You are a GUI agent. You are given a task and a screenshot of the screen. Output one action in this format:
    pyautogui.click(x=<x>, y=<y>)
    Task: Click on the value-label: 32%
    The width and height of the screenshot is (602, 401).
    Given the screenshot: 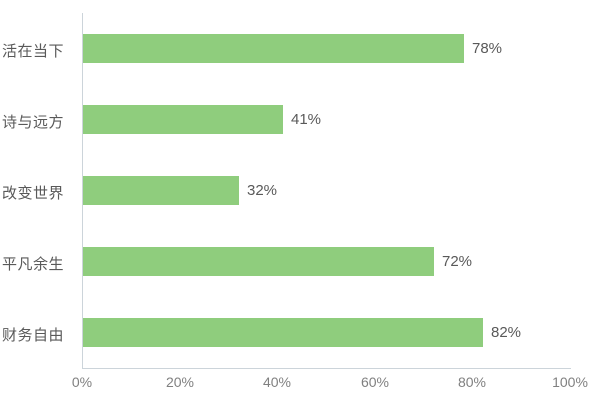 What is the action you would take?
    pyautogui.click(x=262, y=190)
    